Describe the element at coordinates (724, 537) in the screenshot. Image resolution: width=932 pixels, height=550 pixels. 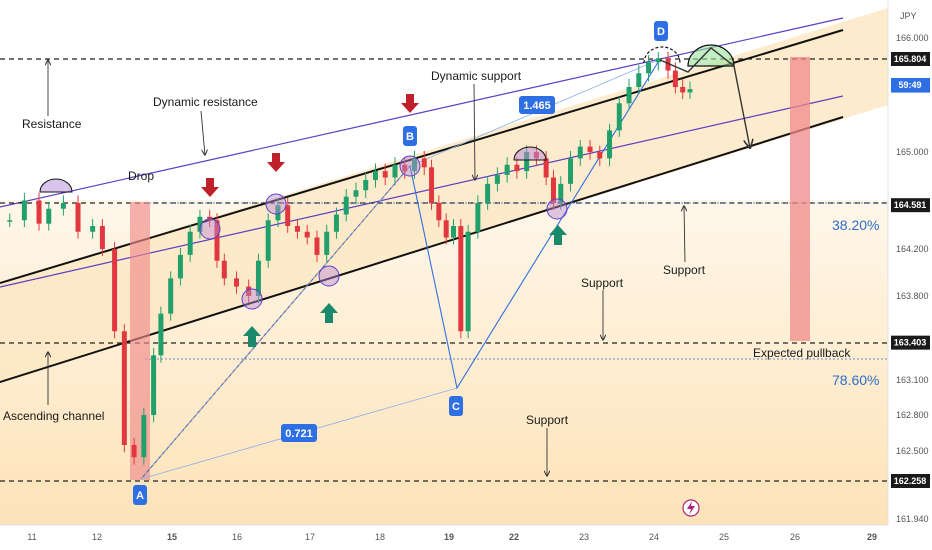
I see `x-tick-label: 25` at that location.